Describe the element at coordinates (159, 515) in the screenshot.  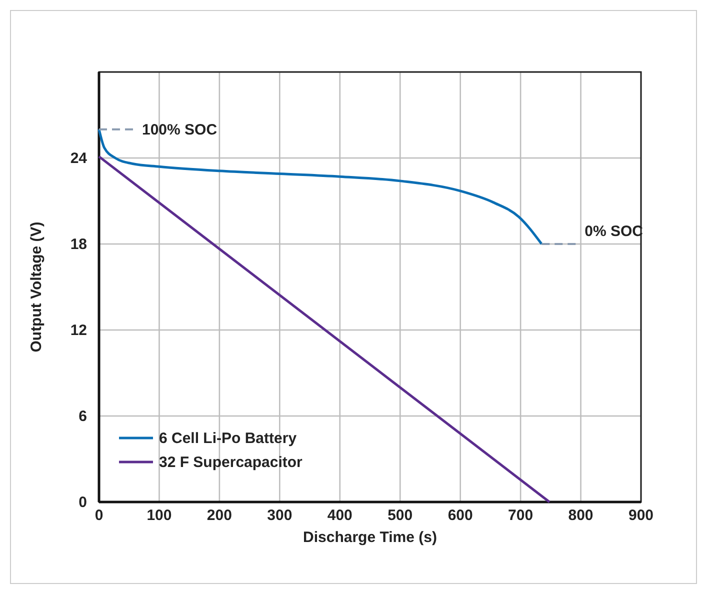
I see `x-tick-label: 100` at that location.